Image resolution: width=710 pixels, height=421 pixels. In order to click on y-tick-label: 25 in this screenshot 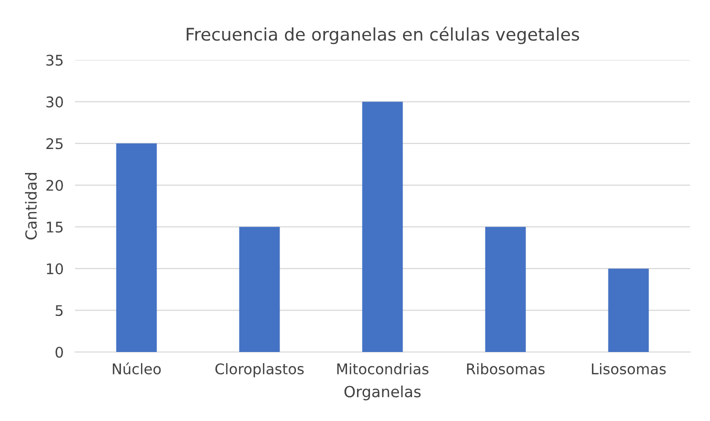, I will do `click(54, 144)`.